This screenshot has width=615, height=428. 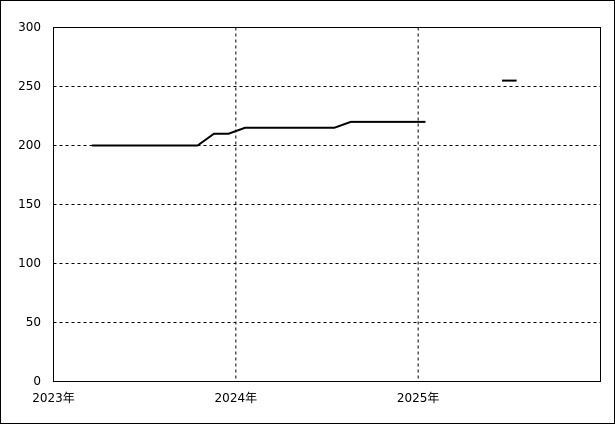 What do you see at coordinates (258, 133) in the screenshot?
I see `line` at bounding box center [258, 133].